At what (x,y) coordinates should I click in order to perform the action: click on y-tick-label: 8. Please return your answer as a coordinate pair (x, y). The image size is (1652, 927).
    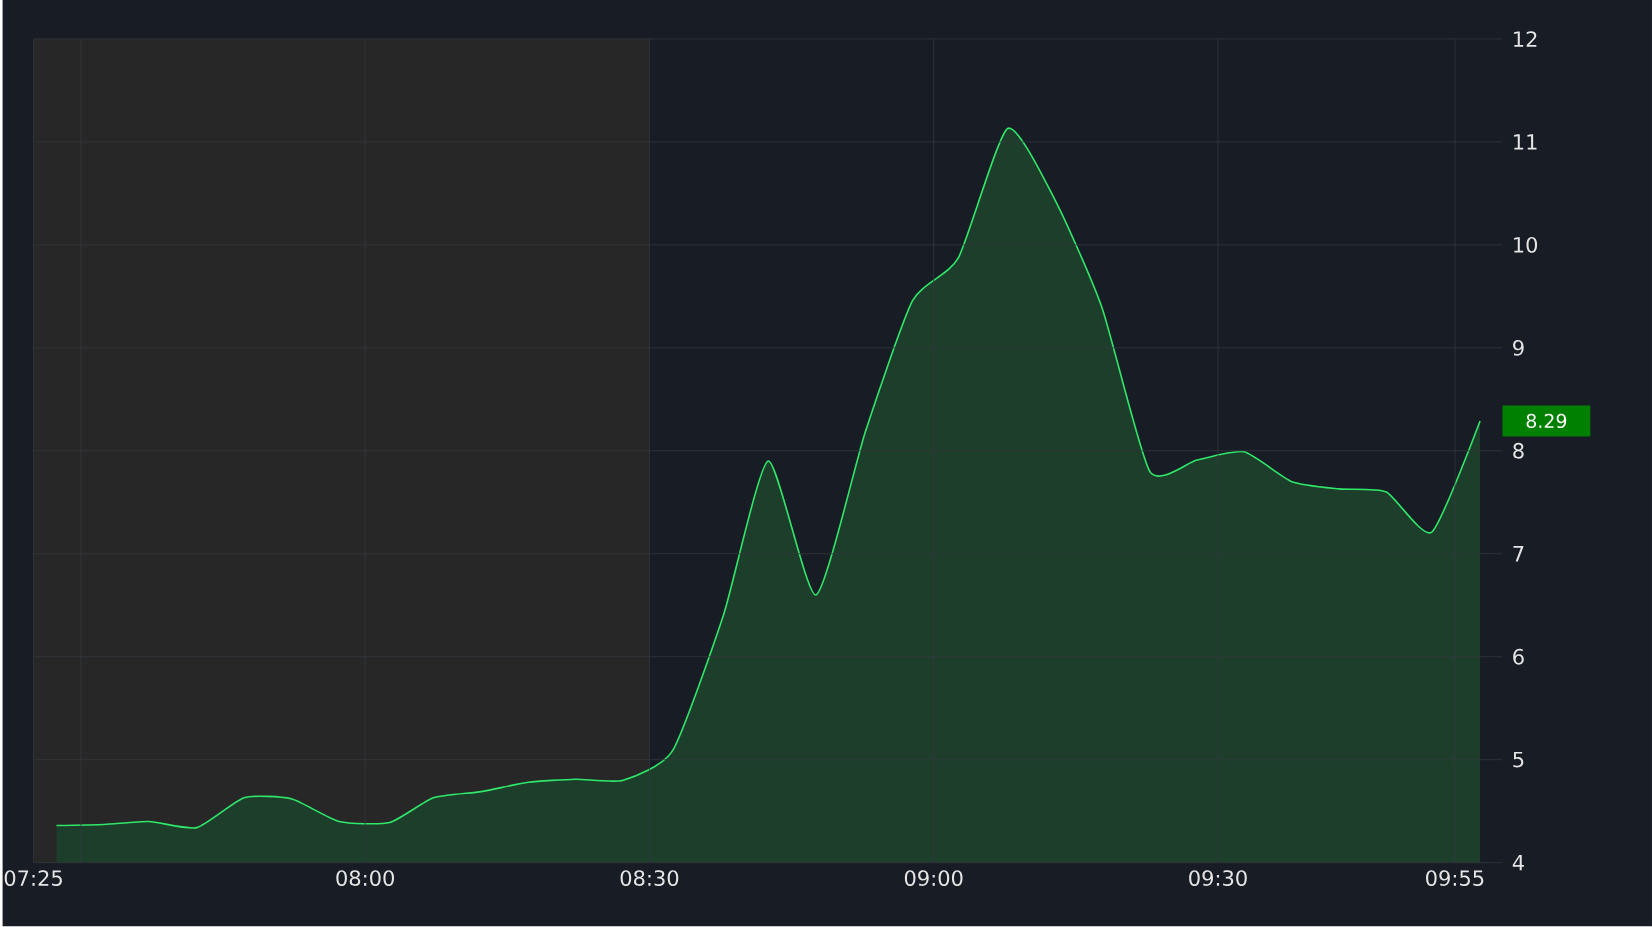
    Looking at the image, I should click on (1518, 451).